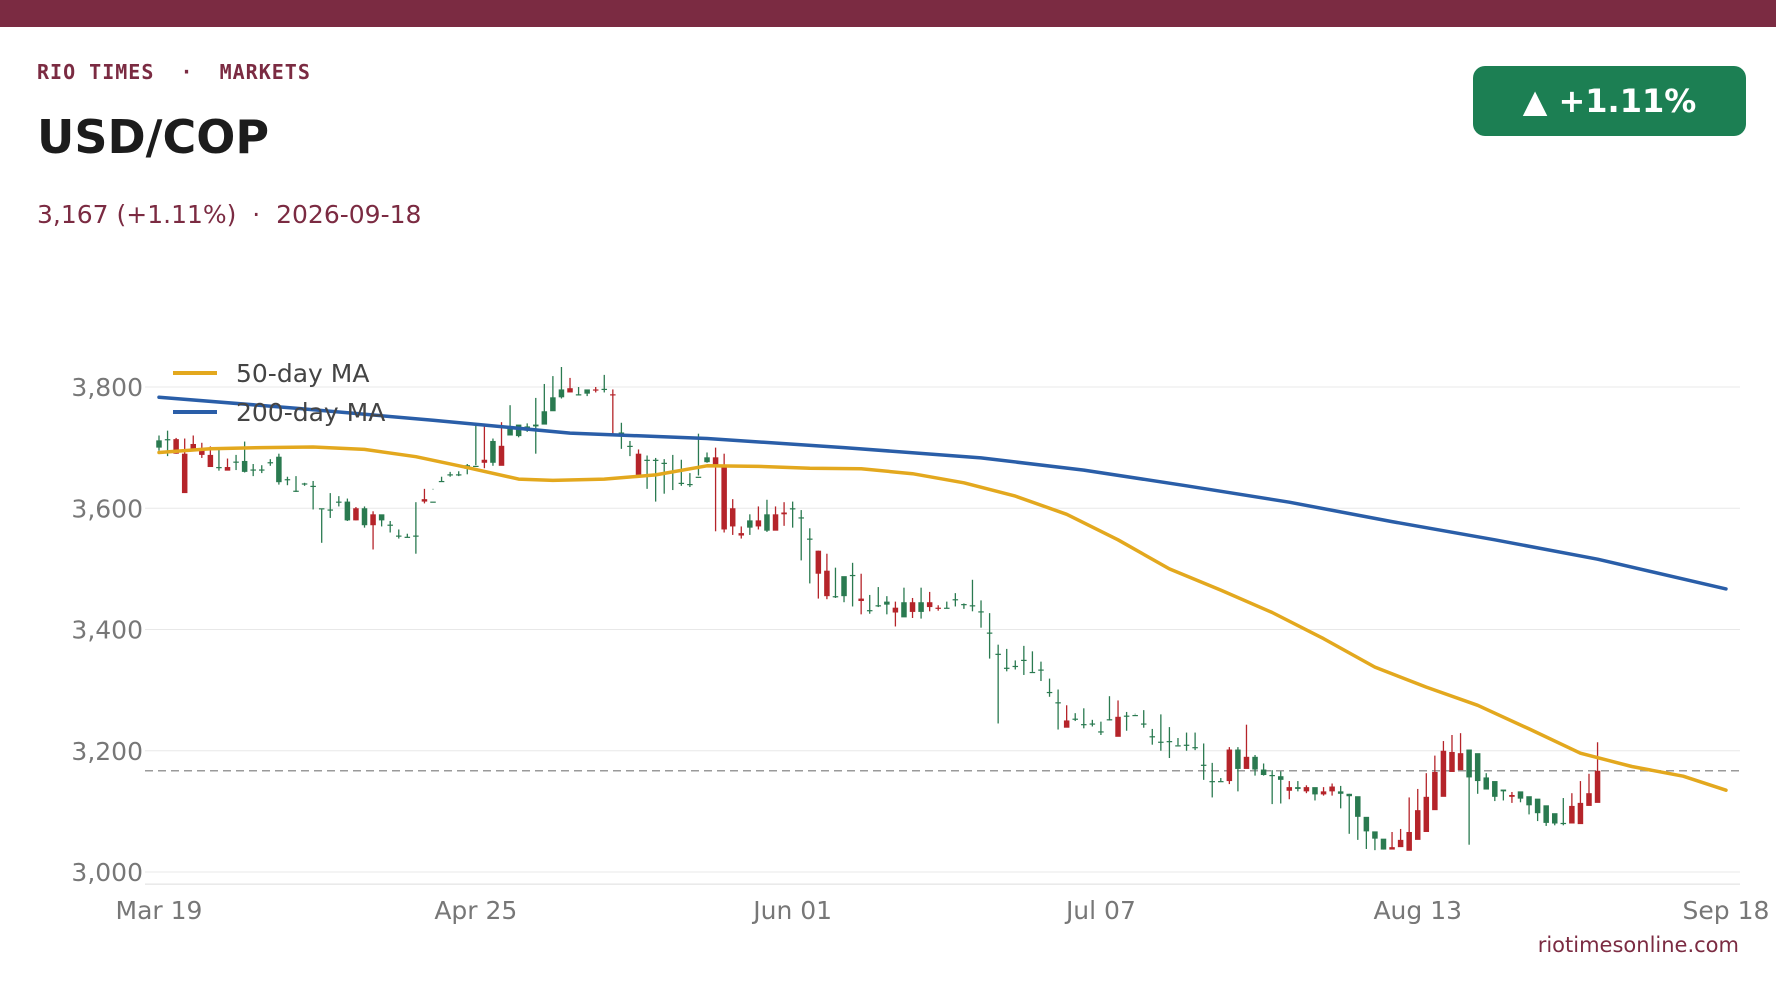 The height and width of the screenshot is (999, 1776). I want to click on y-tick-label: 3,400, so click(107, 630).